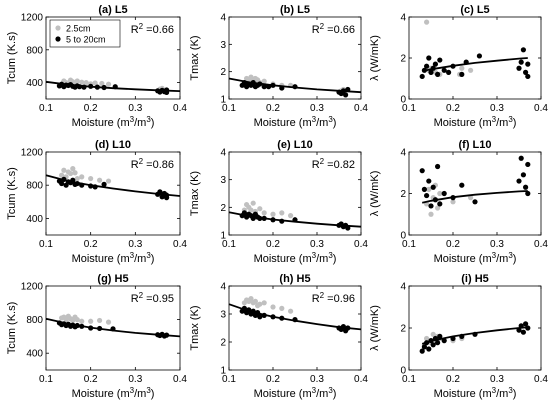 This screenshot has width=550, height=407. What do you see at coordinates (223, 315) in the screenshot?
I see `y-tick-label: 3` at bounding box center [223, 315].